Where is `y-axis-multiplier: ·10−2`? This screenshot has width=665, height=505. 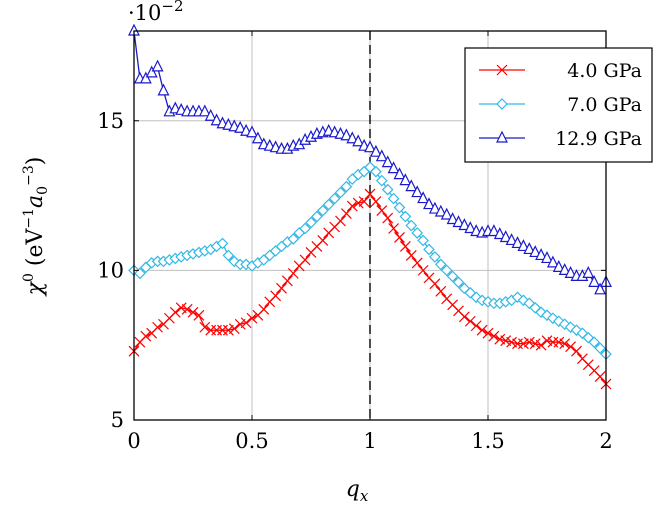 y-axis-multiplier: ·10−2 is located at coordinates (156, 12).